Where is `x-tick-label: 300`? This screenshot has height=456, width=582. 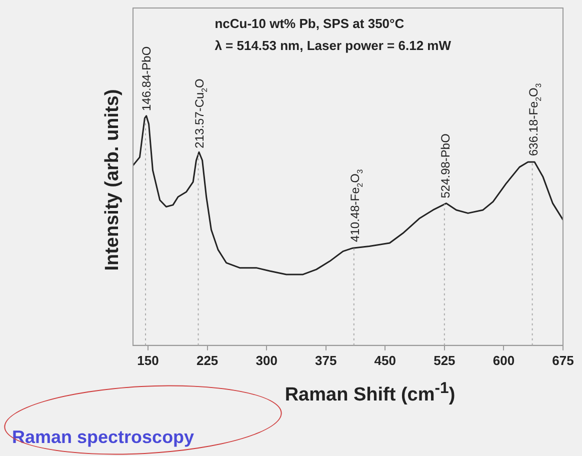
x-tick-label: 300 is located at coordinates (267, 360).